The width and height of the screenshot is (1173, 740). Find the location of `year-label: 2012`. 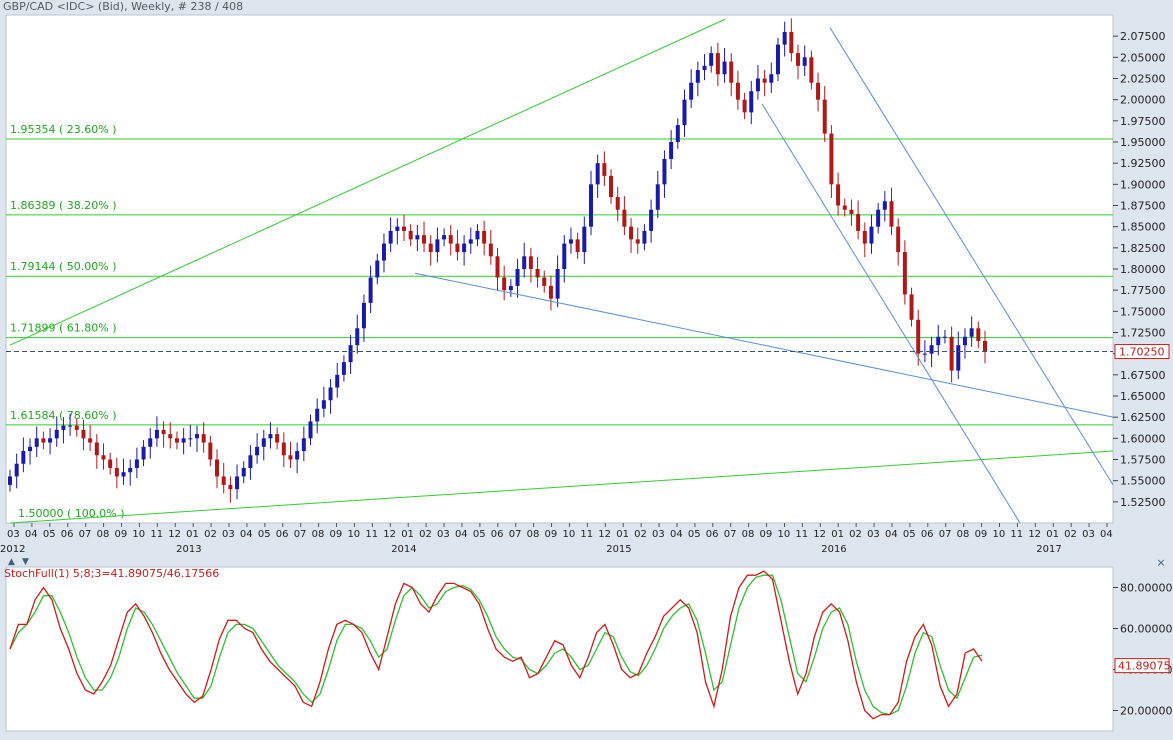

year-label: 2012 is located at coordinates (12, 549).